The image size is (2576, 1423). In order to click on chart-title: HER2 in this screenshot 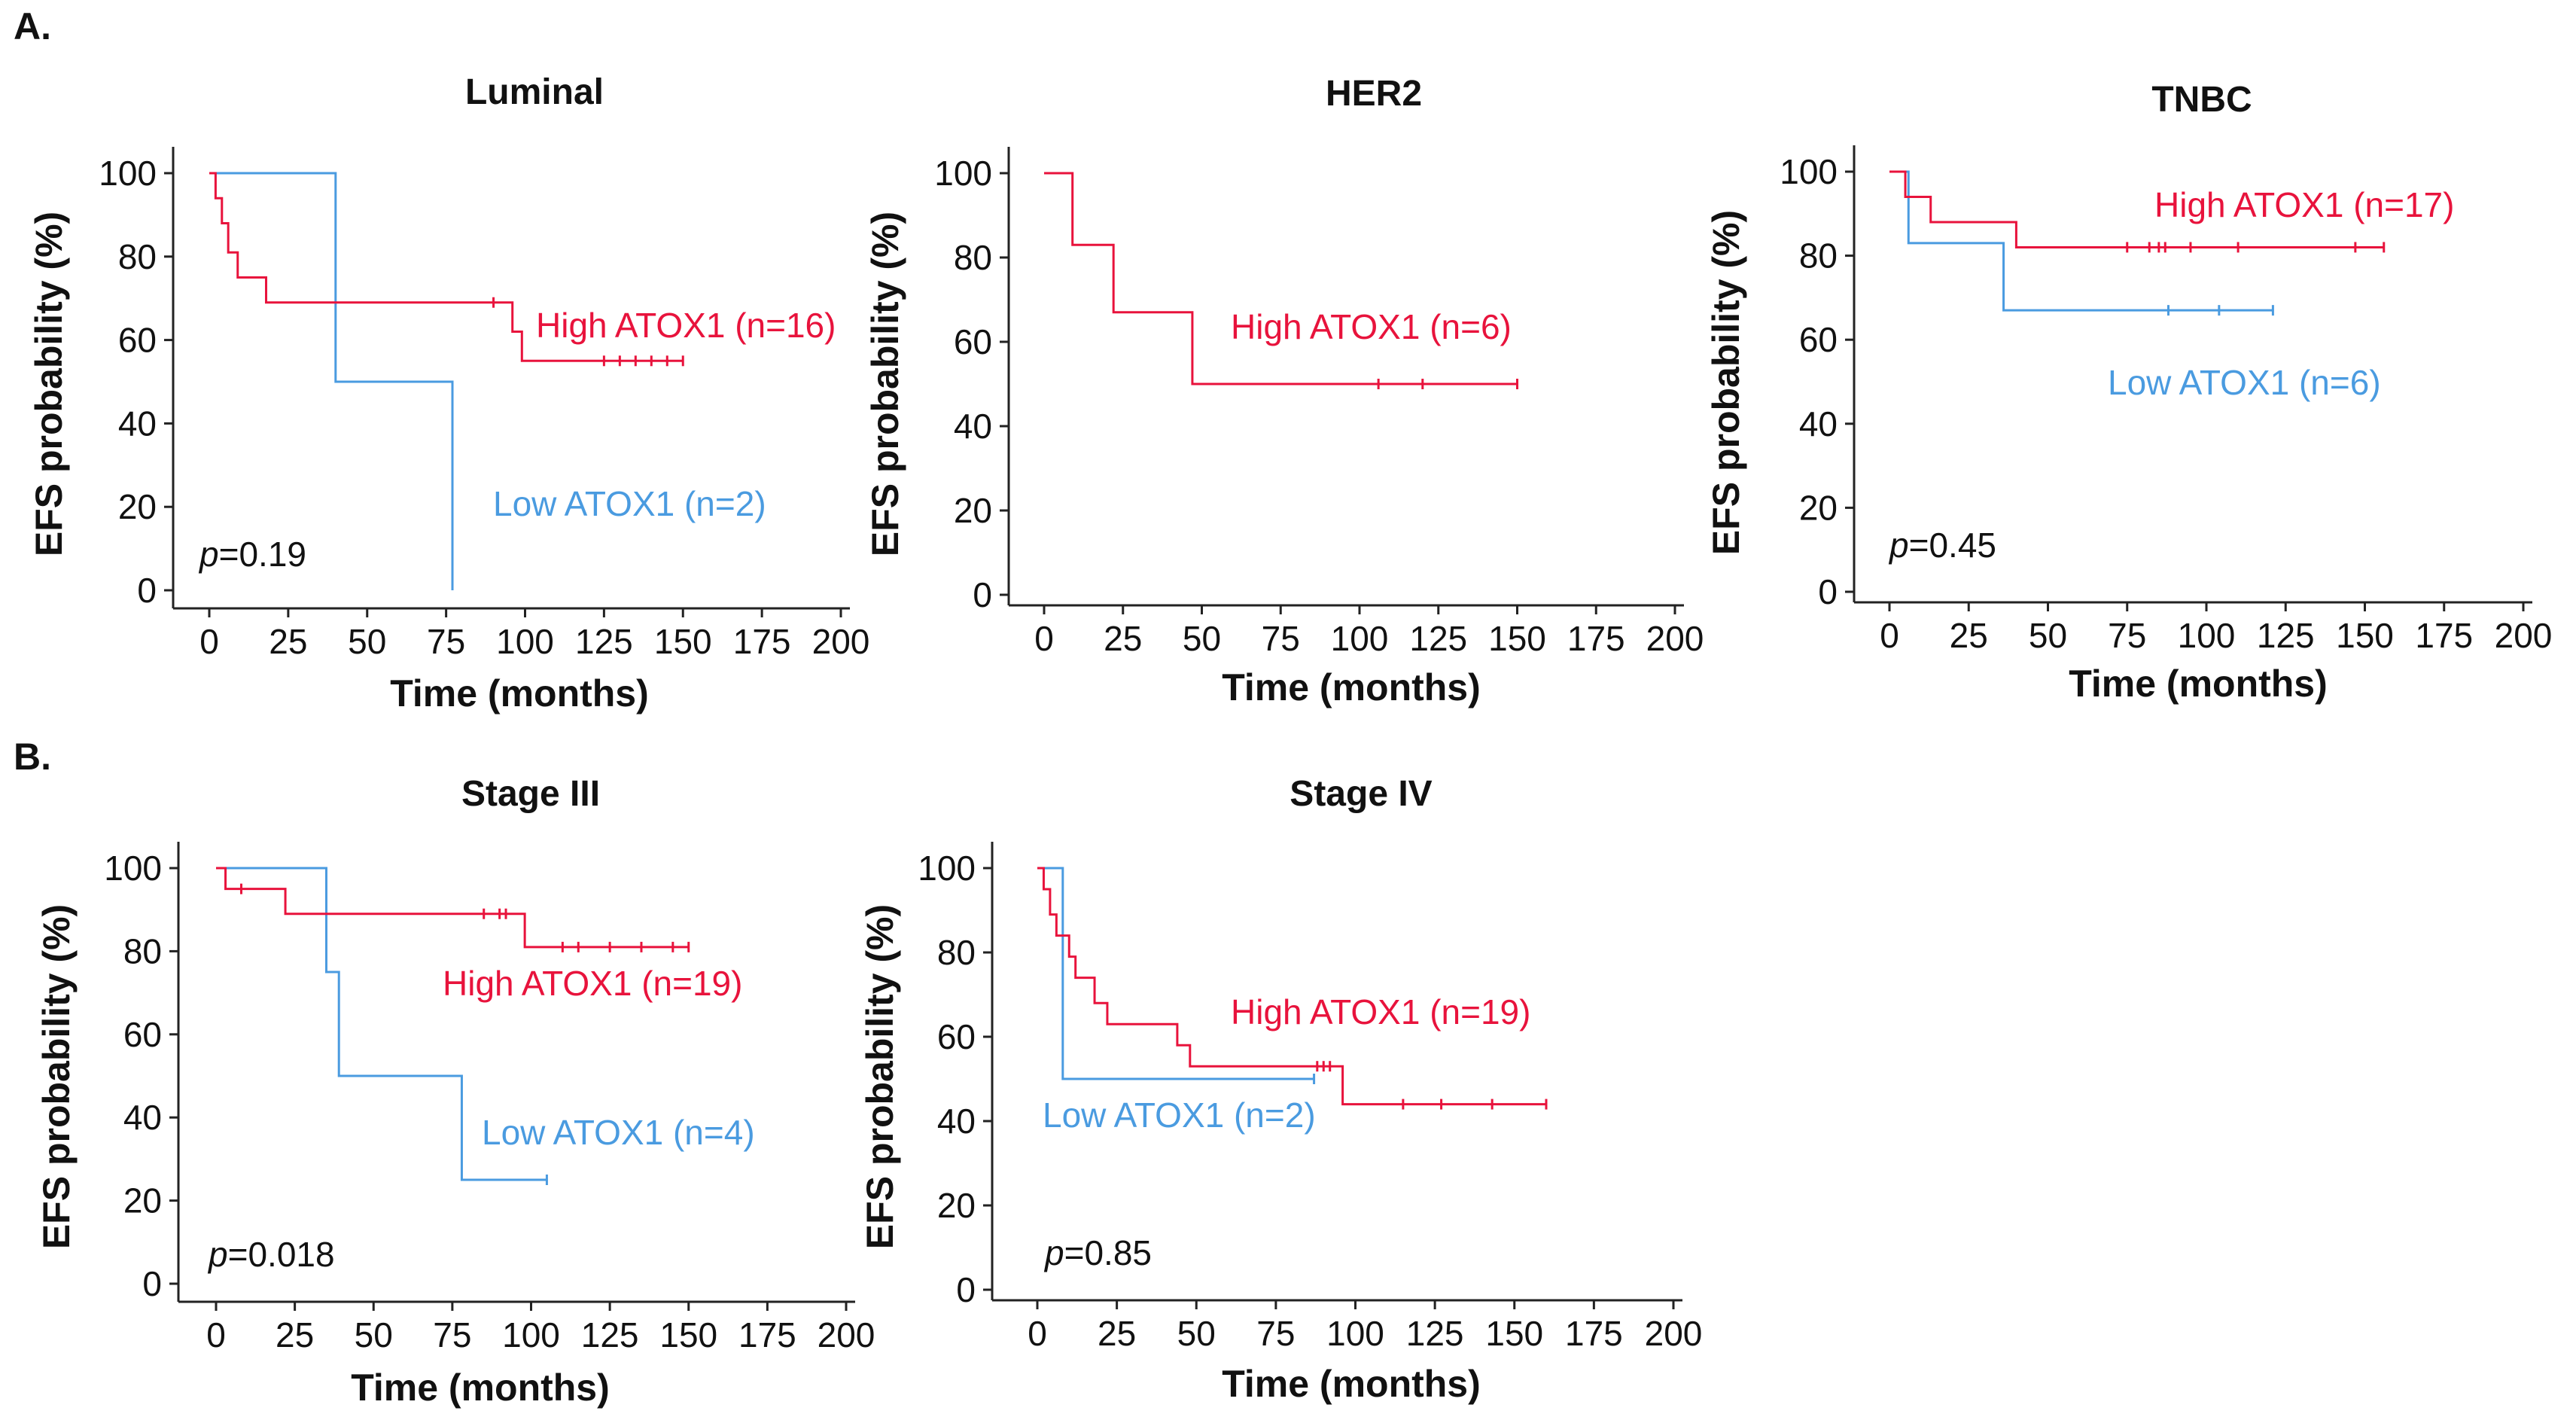, I will do `click(1374, 94)`.